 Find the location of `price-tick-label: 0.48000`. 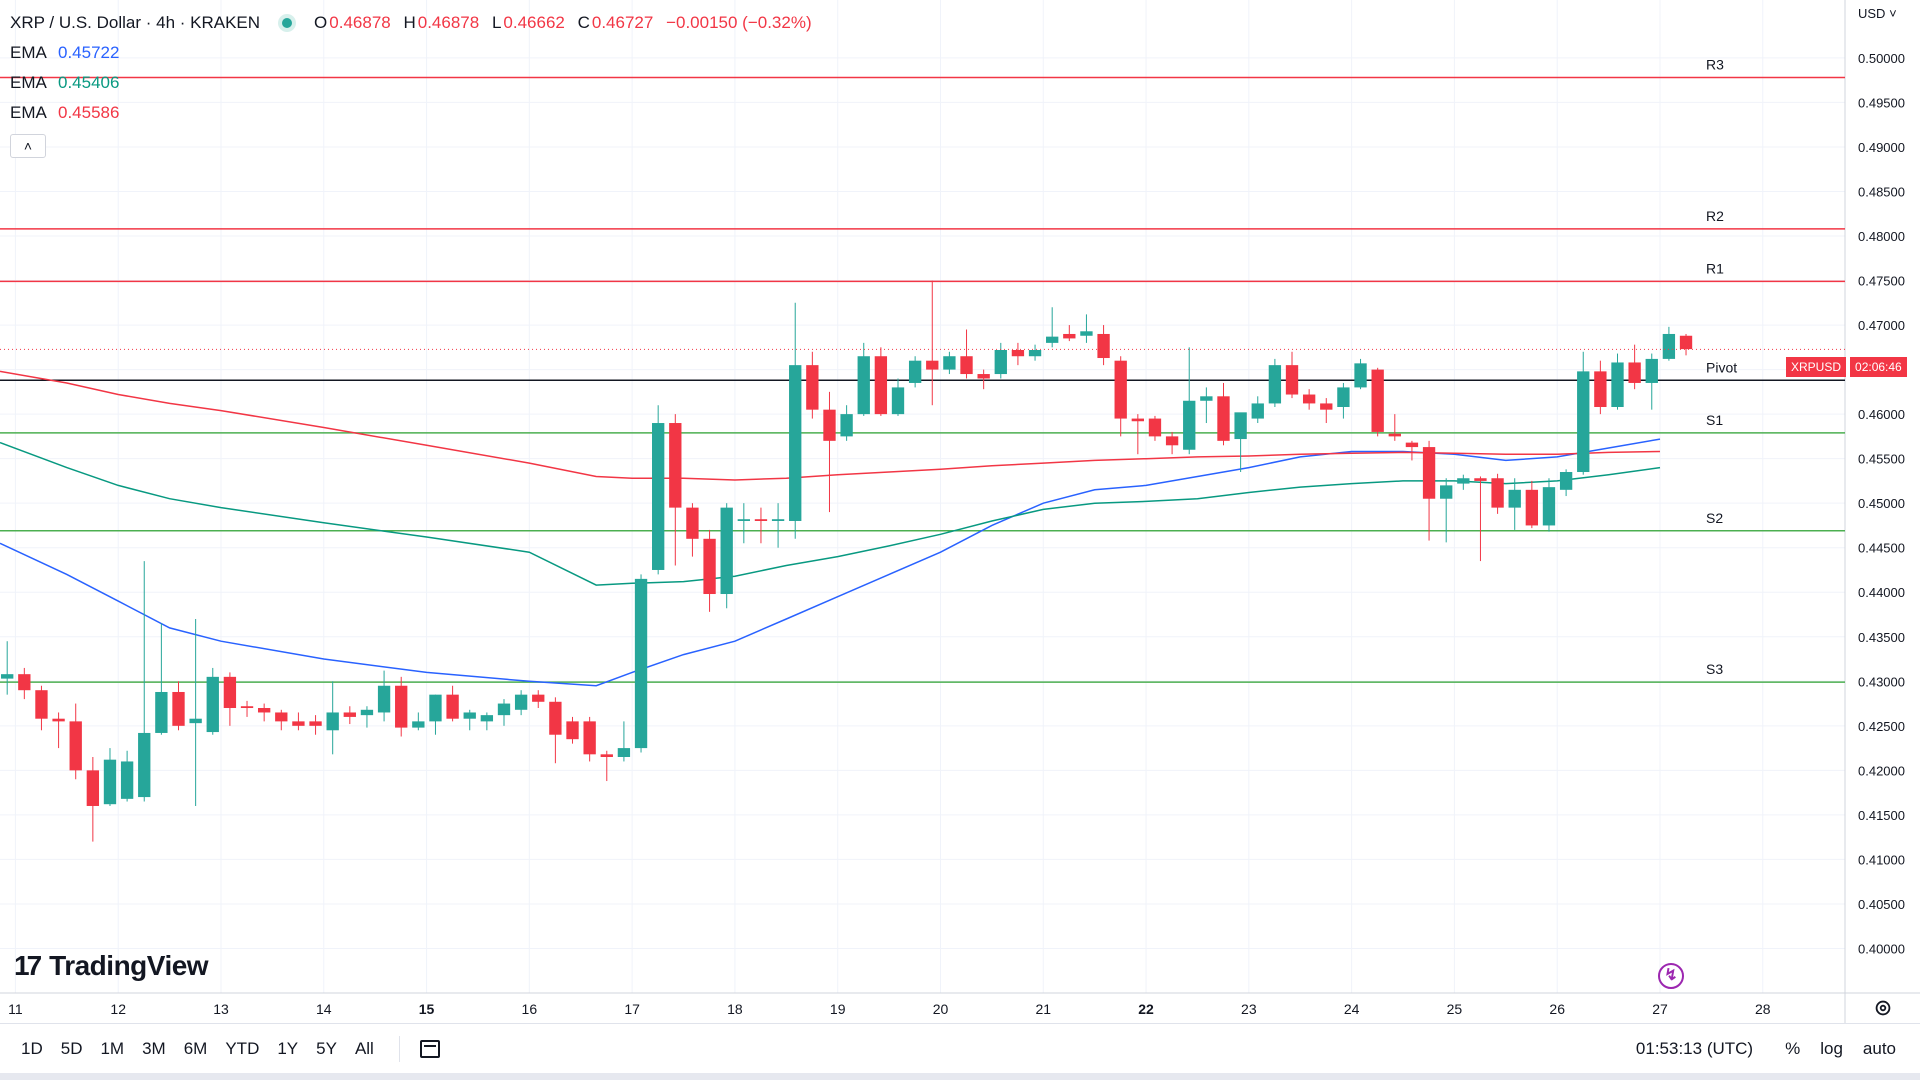

price-tick-label: 0.48000 is located at coordinates (1881, 236).